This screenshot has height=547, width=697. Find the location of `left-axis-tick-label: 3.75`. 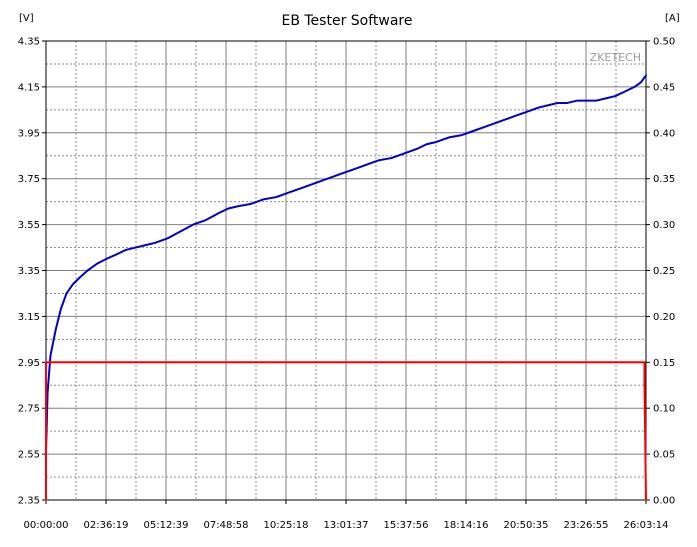

left-axis-tick-label: 3.75 is located at coordinates (29, 179).